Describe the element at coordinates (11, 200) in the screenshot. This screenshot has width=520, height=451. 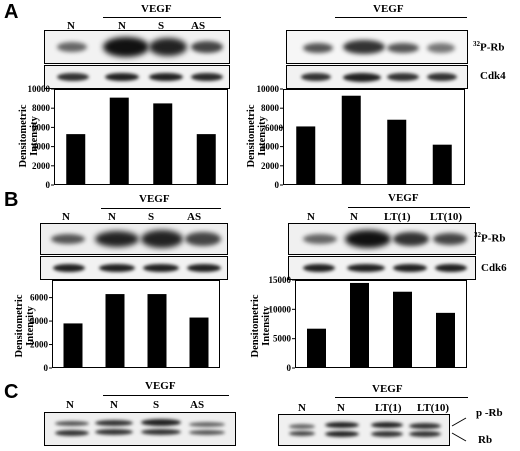
I see `panel-letter-b: B` at that location.